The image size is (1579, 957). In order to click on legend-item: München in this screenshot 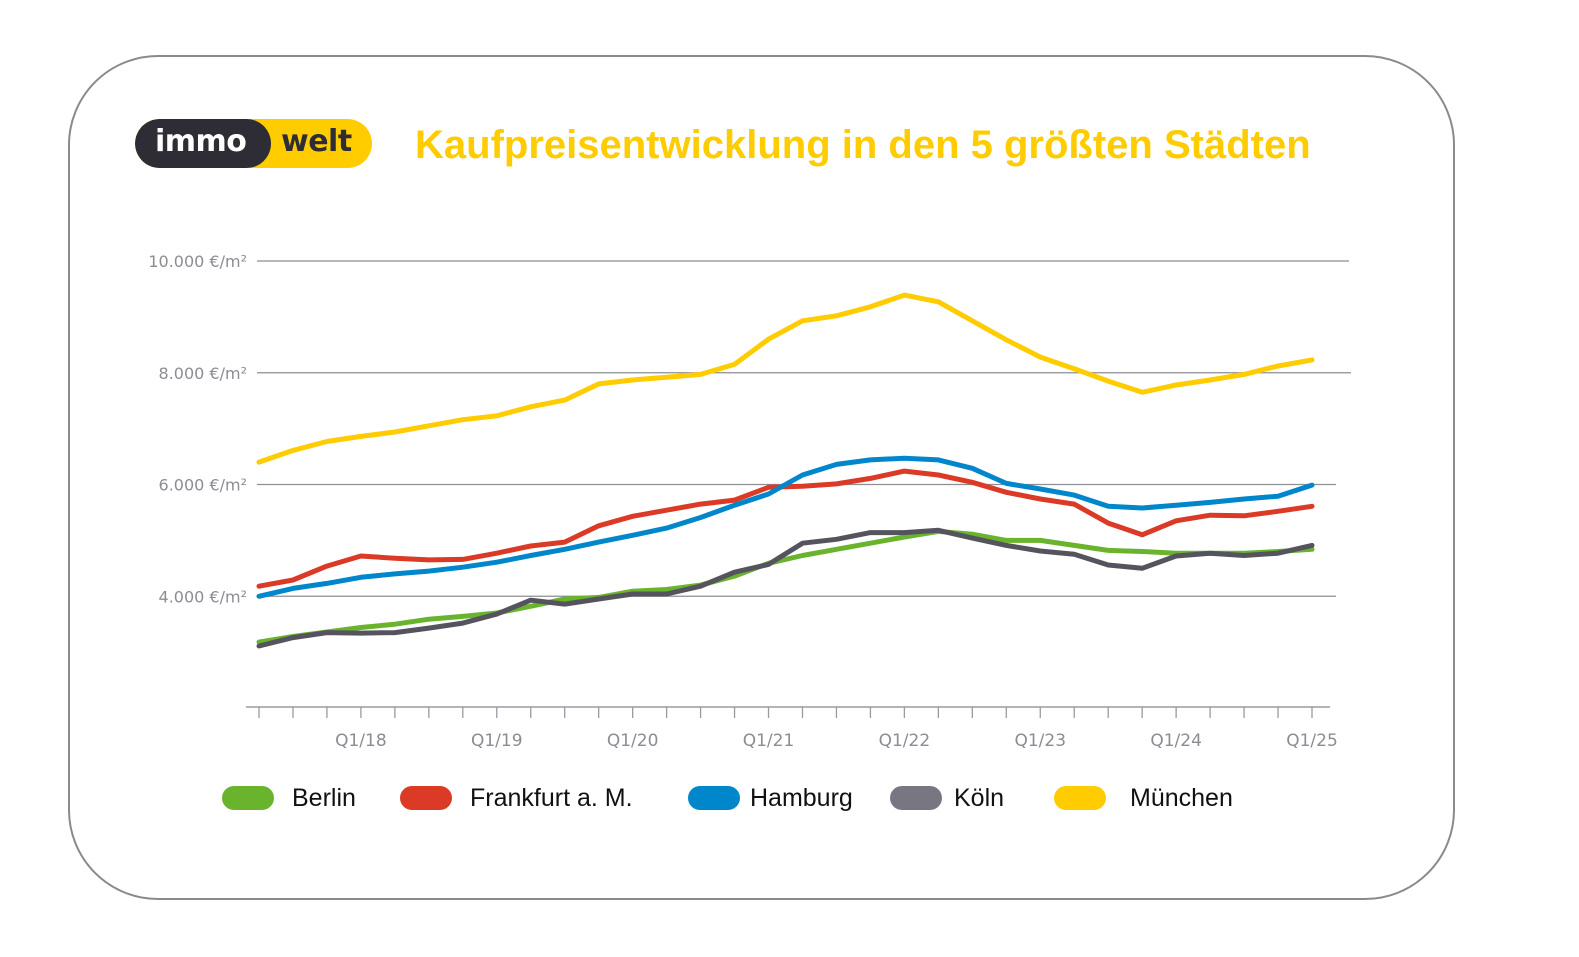, I will do `click(1143, 798)`.